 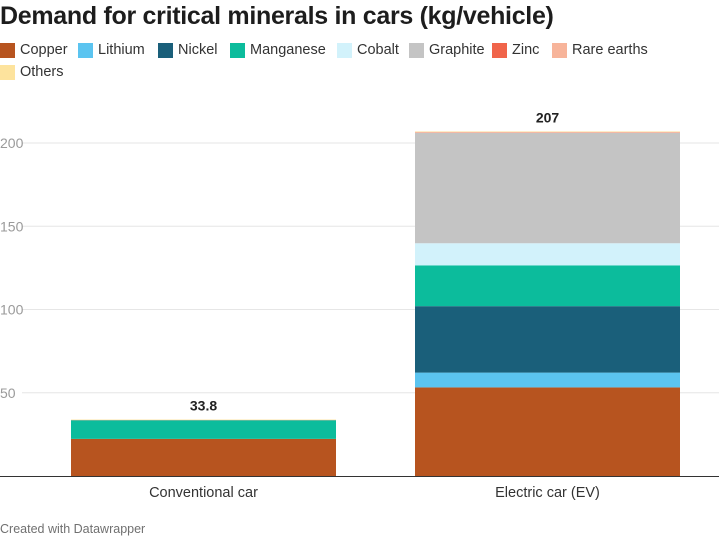 I want to click on bar-segment-rare-earths, so click(x=547, y=132).